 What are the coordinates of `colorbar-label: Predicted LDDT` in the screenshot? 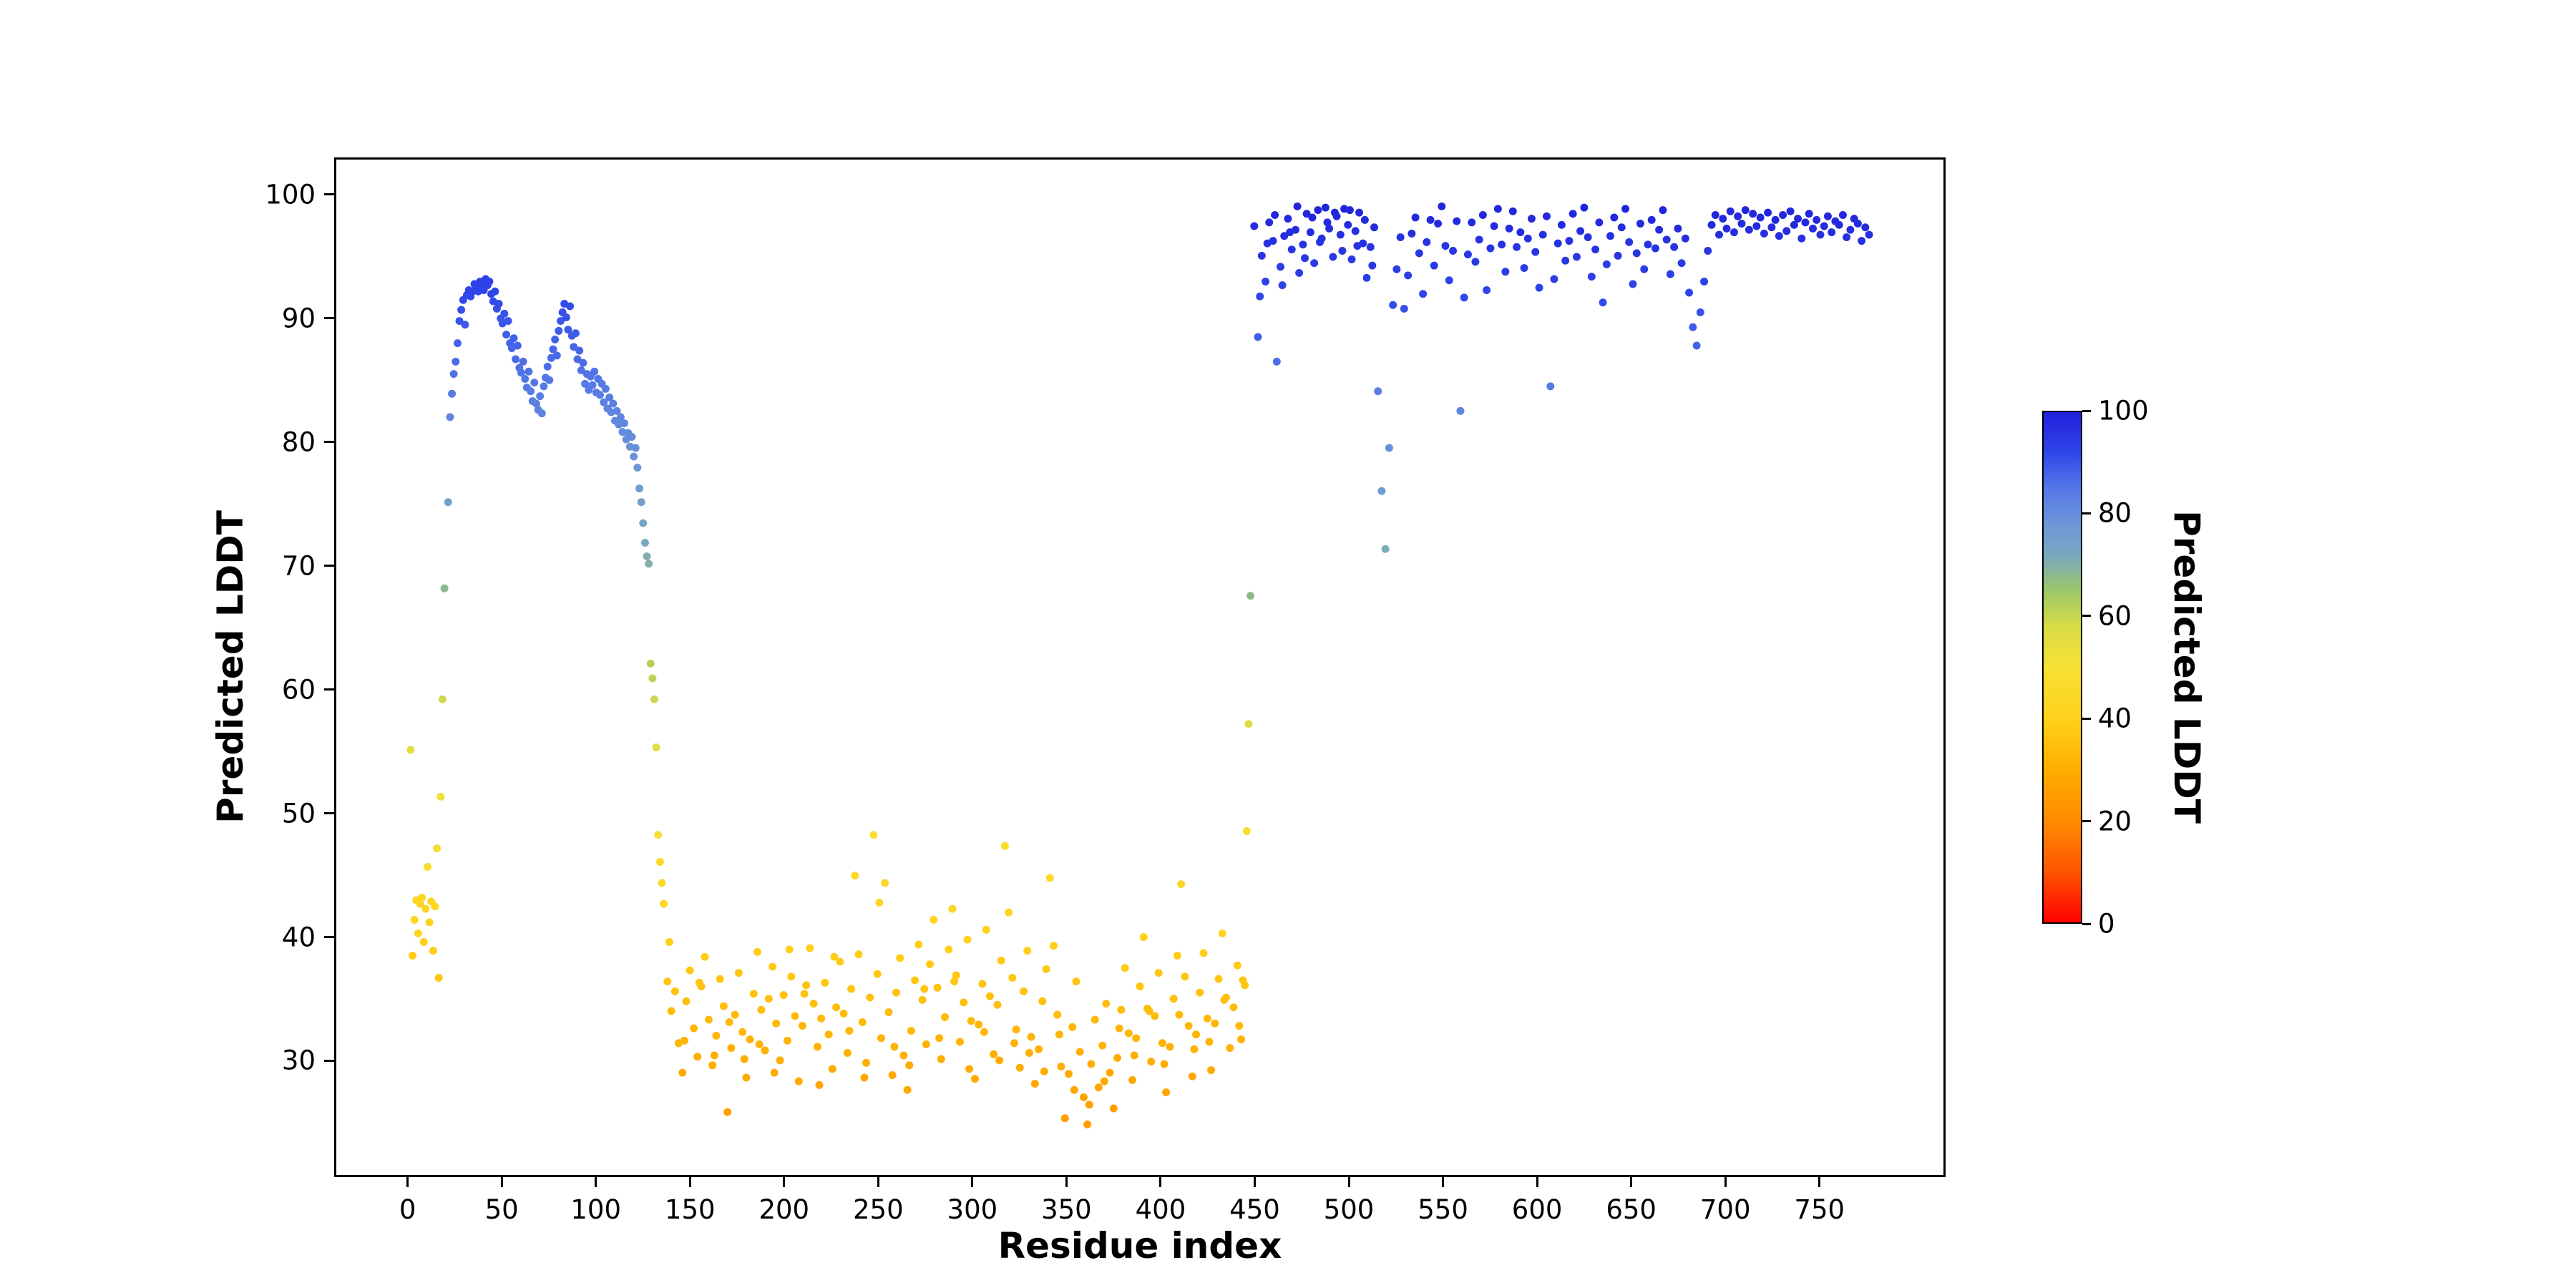 It's located at (2186, 667).